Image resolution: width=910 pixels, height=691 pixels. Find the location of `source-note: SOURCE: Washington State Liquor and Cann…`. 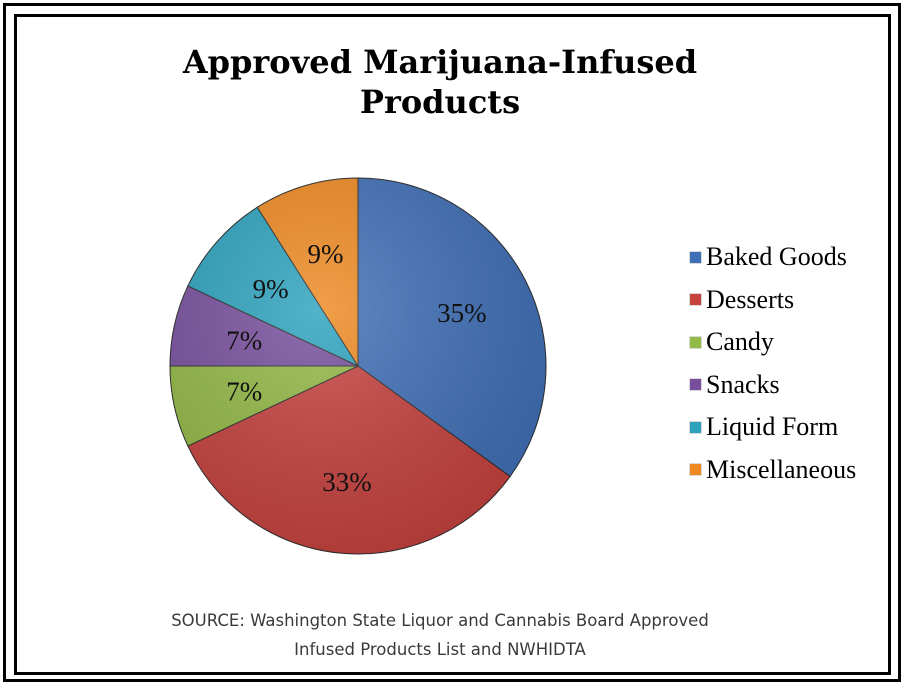

source-note: SOURCE: Washington State Liquor and Cann… is located at coordinates (440, 635).